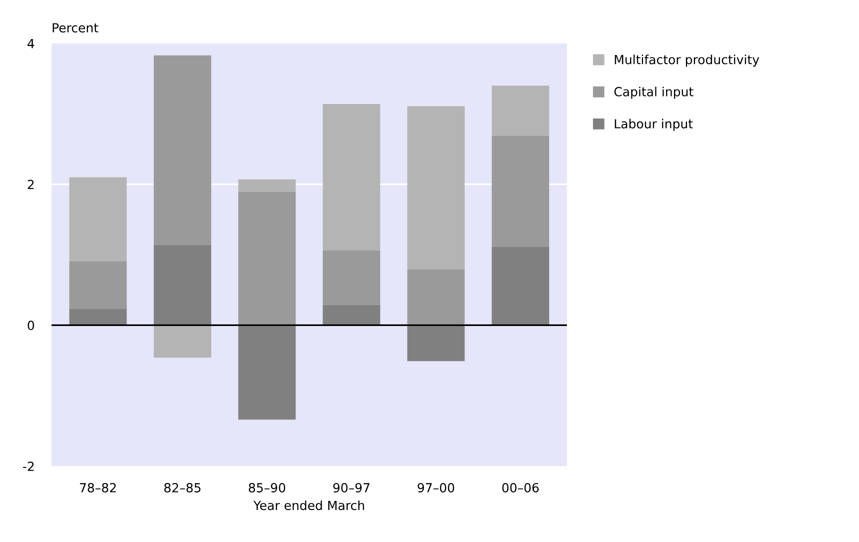 This screenshot has width=859, height=542. What do you see at coordinates (436, 487) in the screenshot?
I see `x-tick-label: 97–00` at bounding box center [436, 487].